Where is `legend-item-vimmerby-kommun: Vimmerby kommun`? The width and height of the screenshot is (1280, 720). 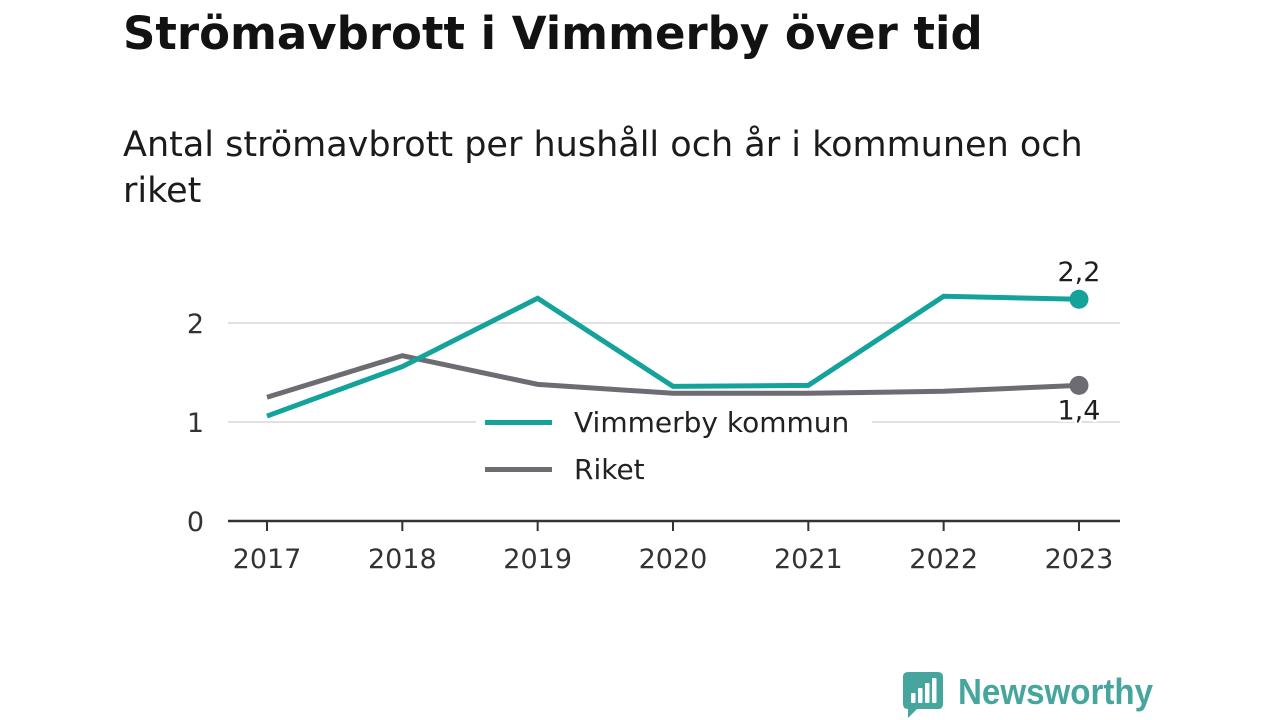 legend-item-vimmerby-kommun: Vimmerby kommun is located at coordinates (678, 422).